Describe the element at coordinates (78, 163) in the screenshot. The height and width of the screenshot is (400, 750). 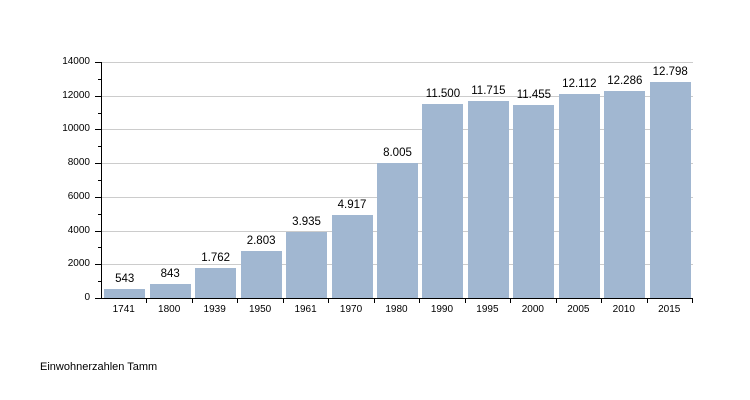
I see `y-tick-label-8000: 8000` at that location.